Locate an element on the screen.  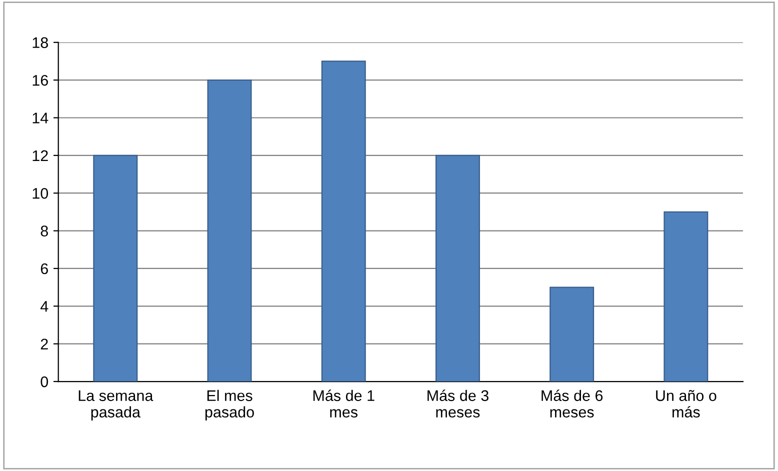
y-tick-label: 4 is located at coordinates (44, 306).